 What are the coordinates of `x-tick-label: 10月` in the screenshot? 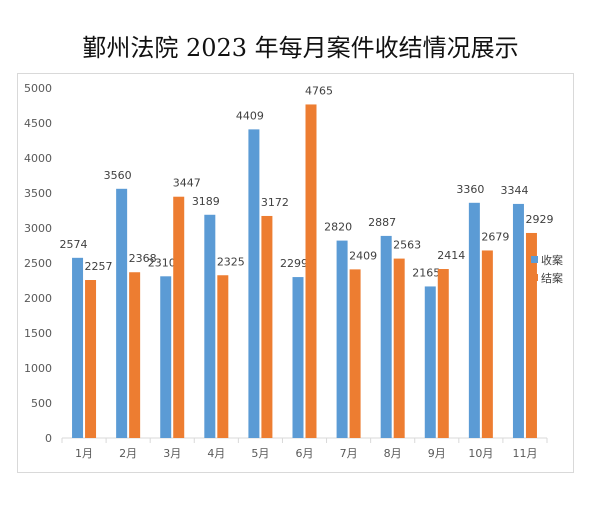 It's located at (480, 453).